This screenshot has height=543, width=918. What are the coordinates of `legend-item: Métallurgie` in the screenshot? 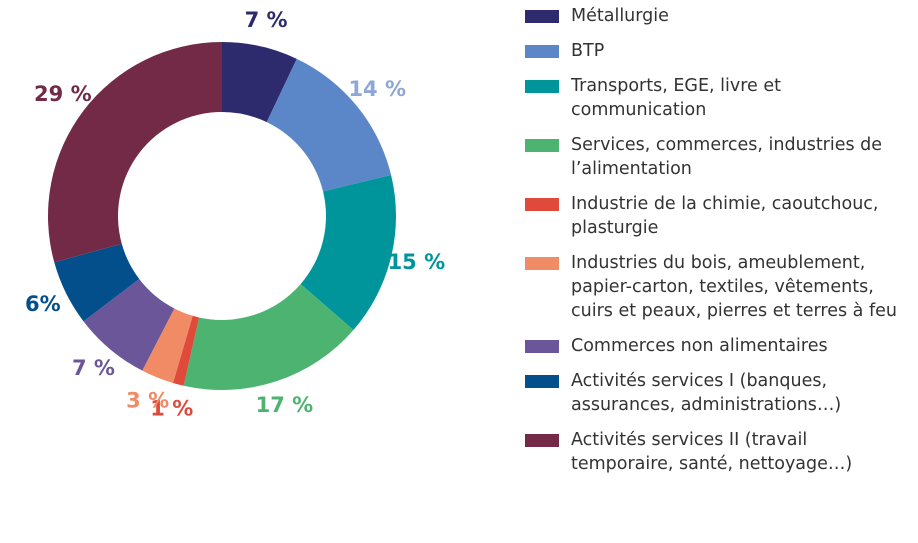 It's located at (720, 16).